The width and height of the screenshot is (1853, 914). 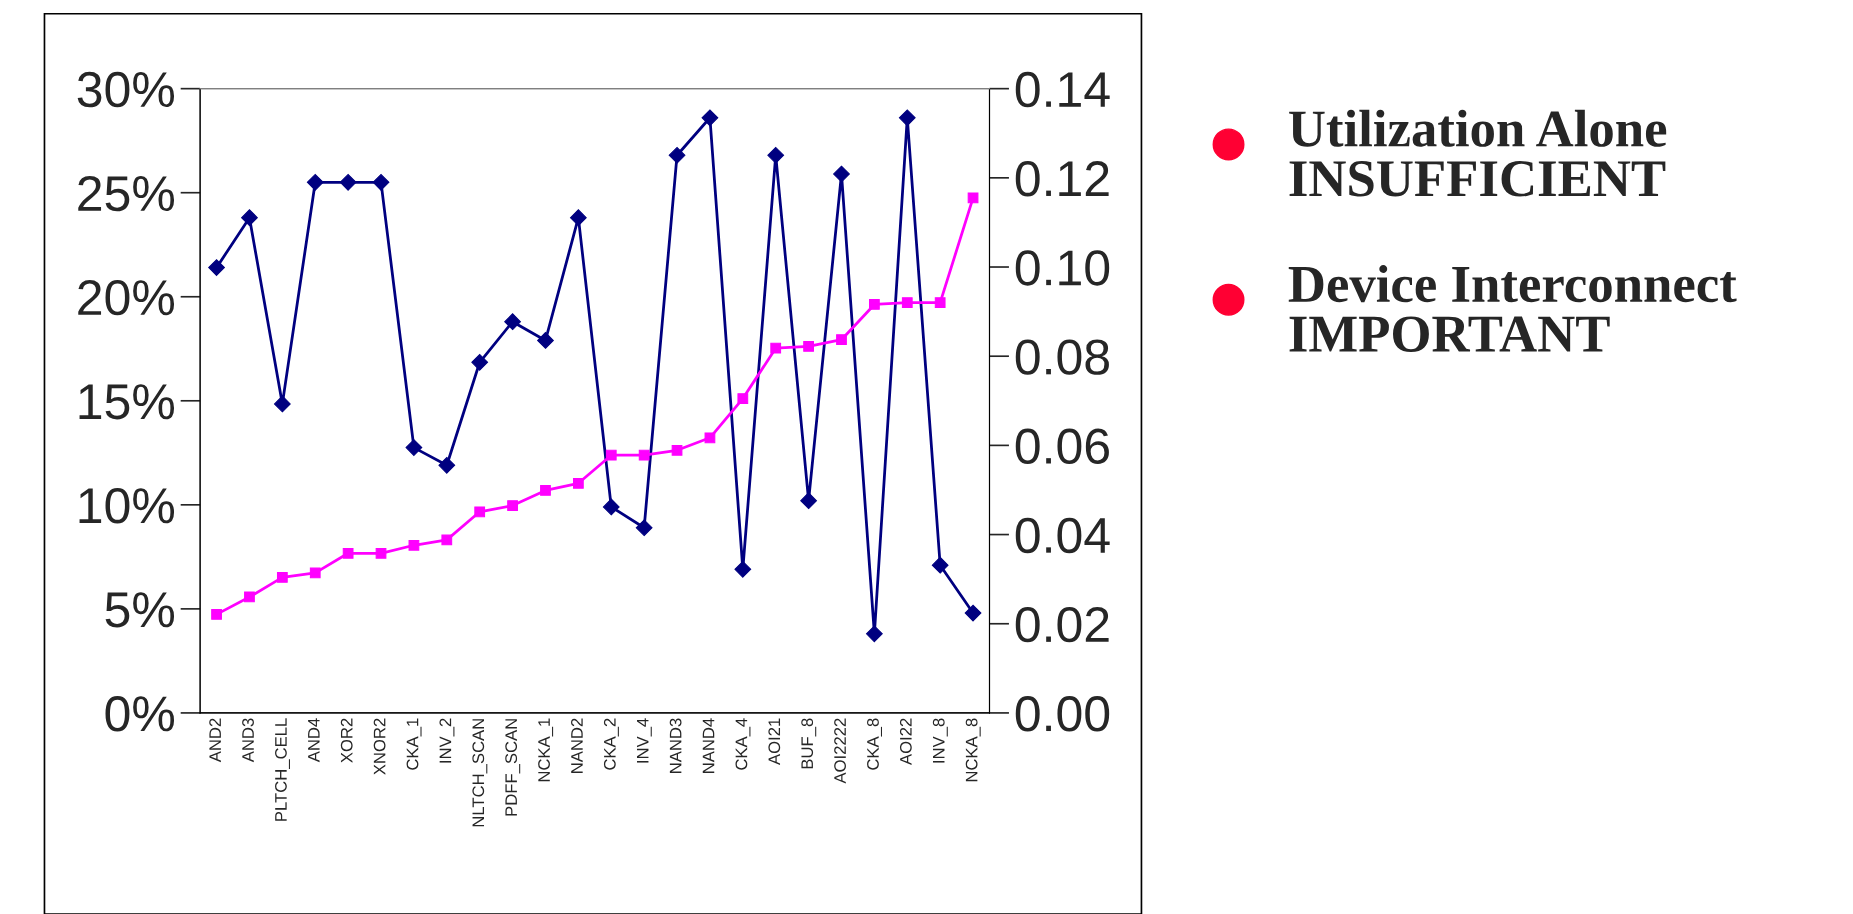 What do you see at coordinates (248, 740) in the screenshot?
I see `x-tick-label: AND3` at bounding box center [248, 740].